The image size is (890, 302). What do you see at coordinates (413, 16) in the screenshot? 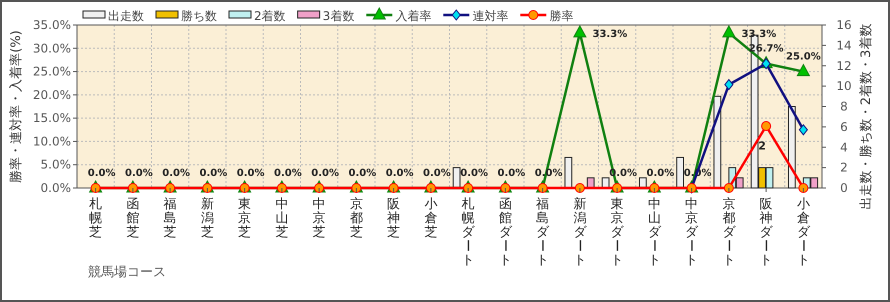
I see `legend-label: 入着率` at bounding box center [413, 16].